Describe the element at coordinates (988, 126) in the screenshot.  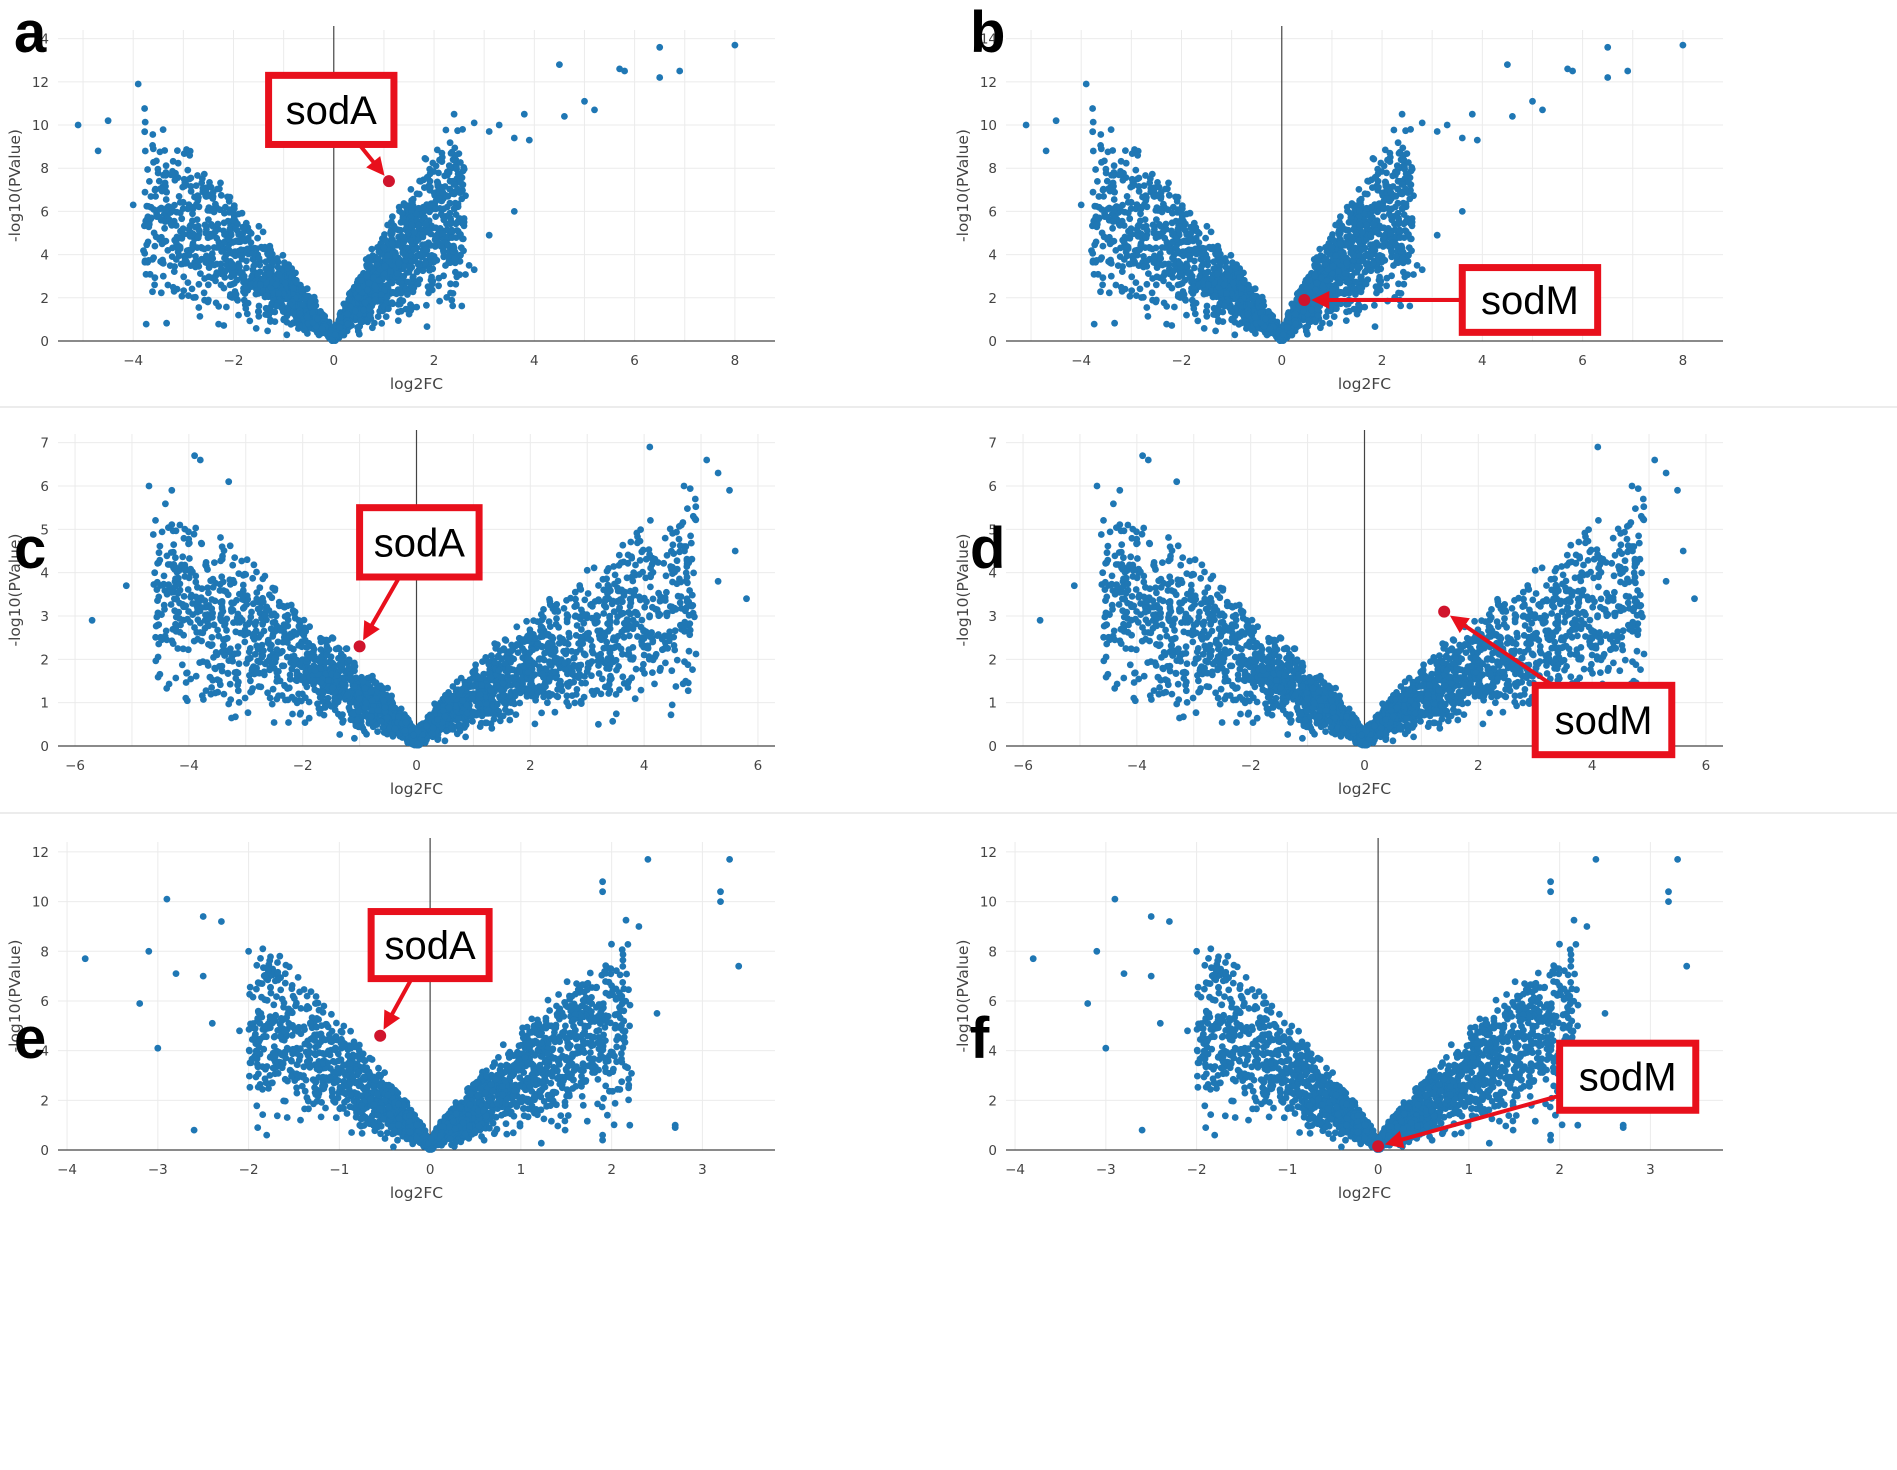
I see `y-tick-label: 10` at that location.